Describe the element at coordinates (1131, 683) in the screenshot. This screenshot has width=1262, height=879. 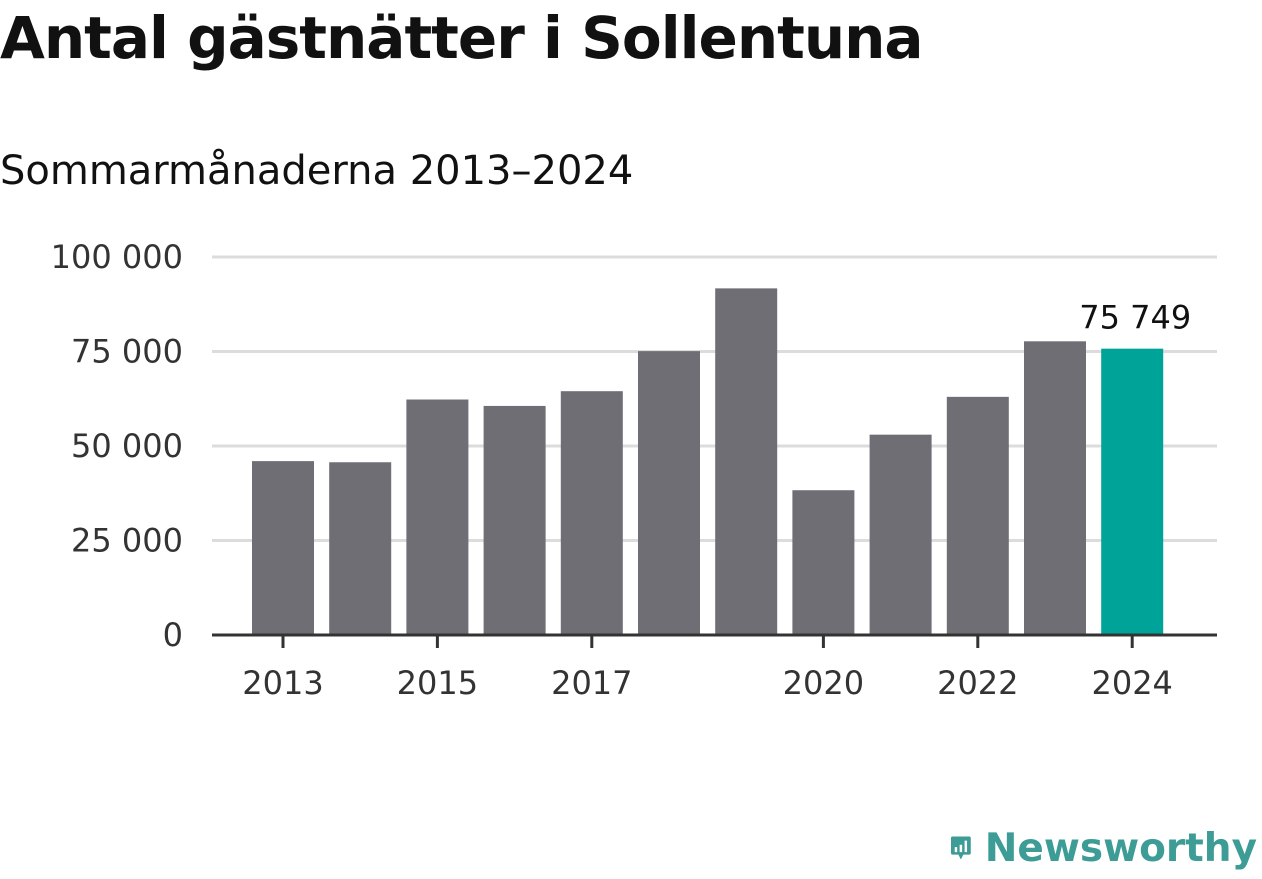
I see `x-tick-label: 2024` at that location.